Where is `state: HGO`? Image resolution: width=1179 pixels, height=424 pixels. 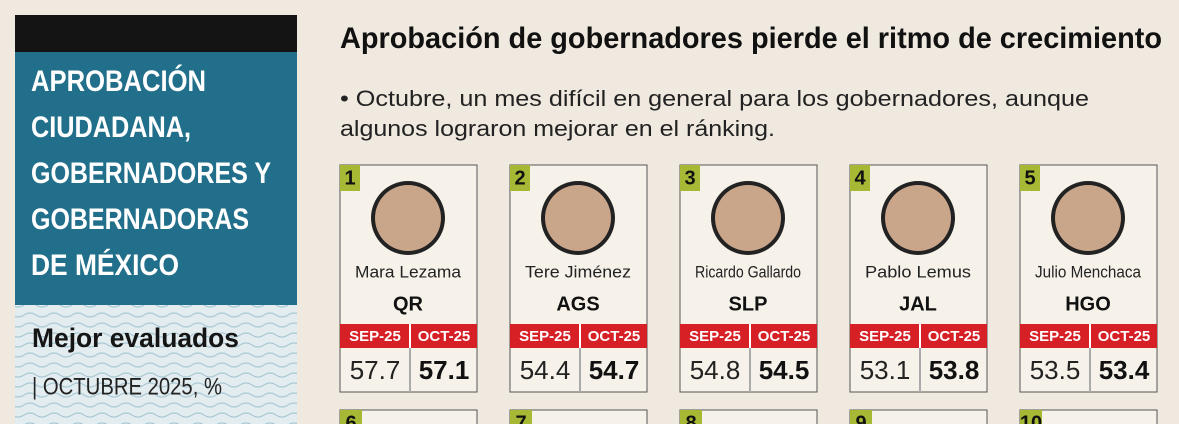
state: HGO is located at coordinates (1088, 304).